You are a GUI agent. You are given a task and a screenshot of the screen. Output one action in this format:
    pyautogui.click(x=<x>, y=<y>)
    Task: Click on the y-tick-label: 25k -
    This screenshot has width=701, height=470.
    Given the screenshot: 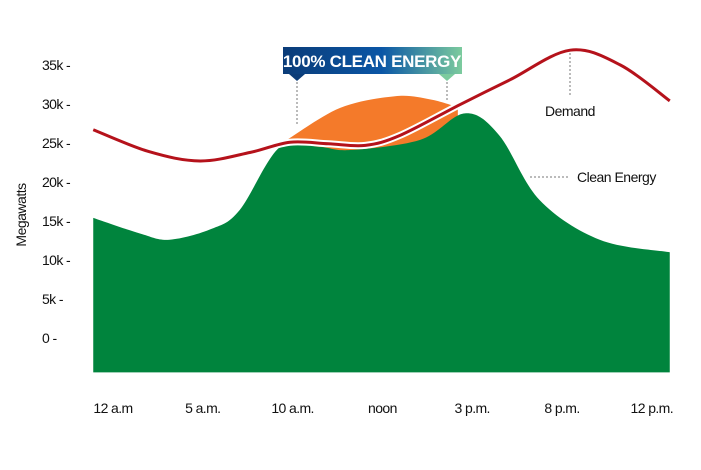 What is the action you would take?
    pyautogui.click(x=56, y=143)
    